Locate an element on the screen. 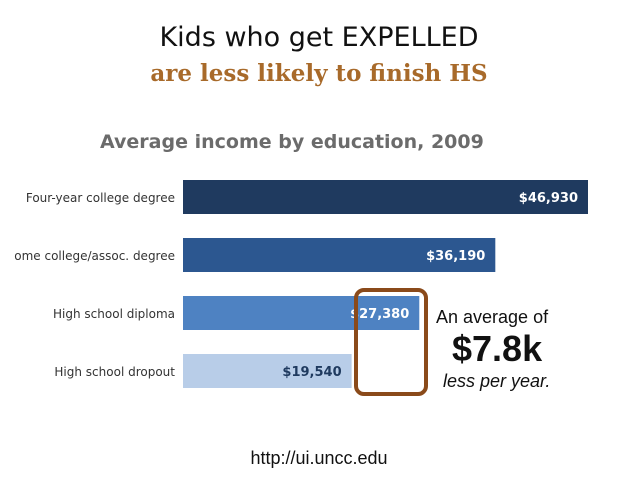 The width and height of the screenshot is (638, 479). highlight-box is located at coordinates (391, 342).